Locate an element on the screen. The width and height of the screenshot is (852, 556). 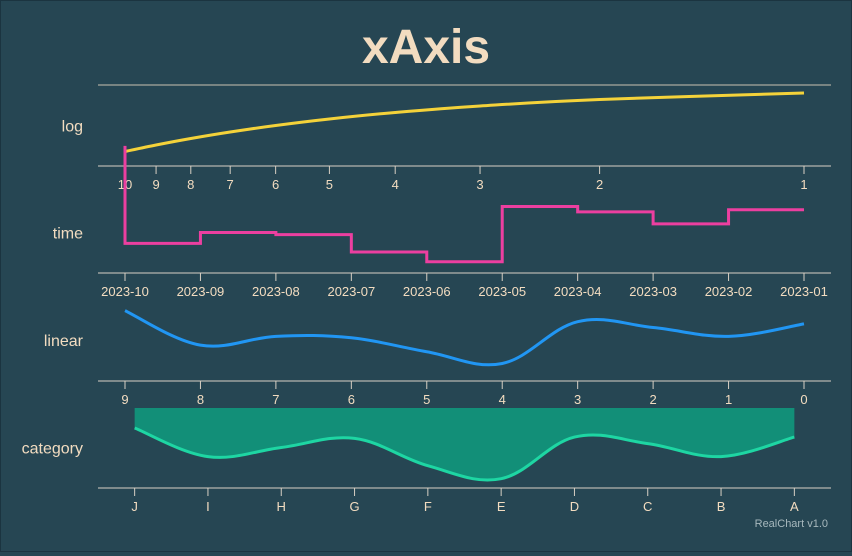
x-tick-label-log: 8 is located at coordinates (190, 184).